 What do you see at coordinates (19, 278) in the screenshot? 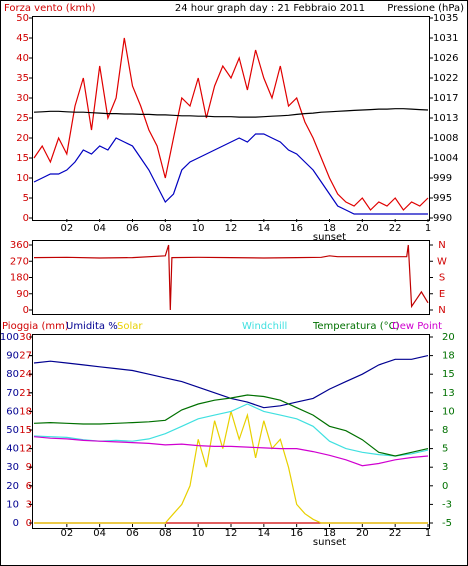
I see `y-tick-label: 180` at bounding box center [19, 278].